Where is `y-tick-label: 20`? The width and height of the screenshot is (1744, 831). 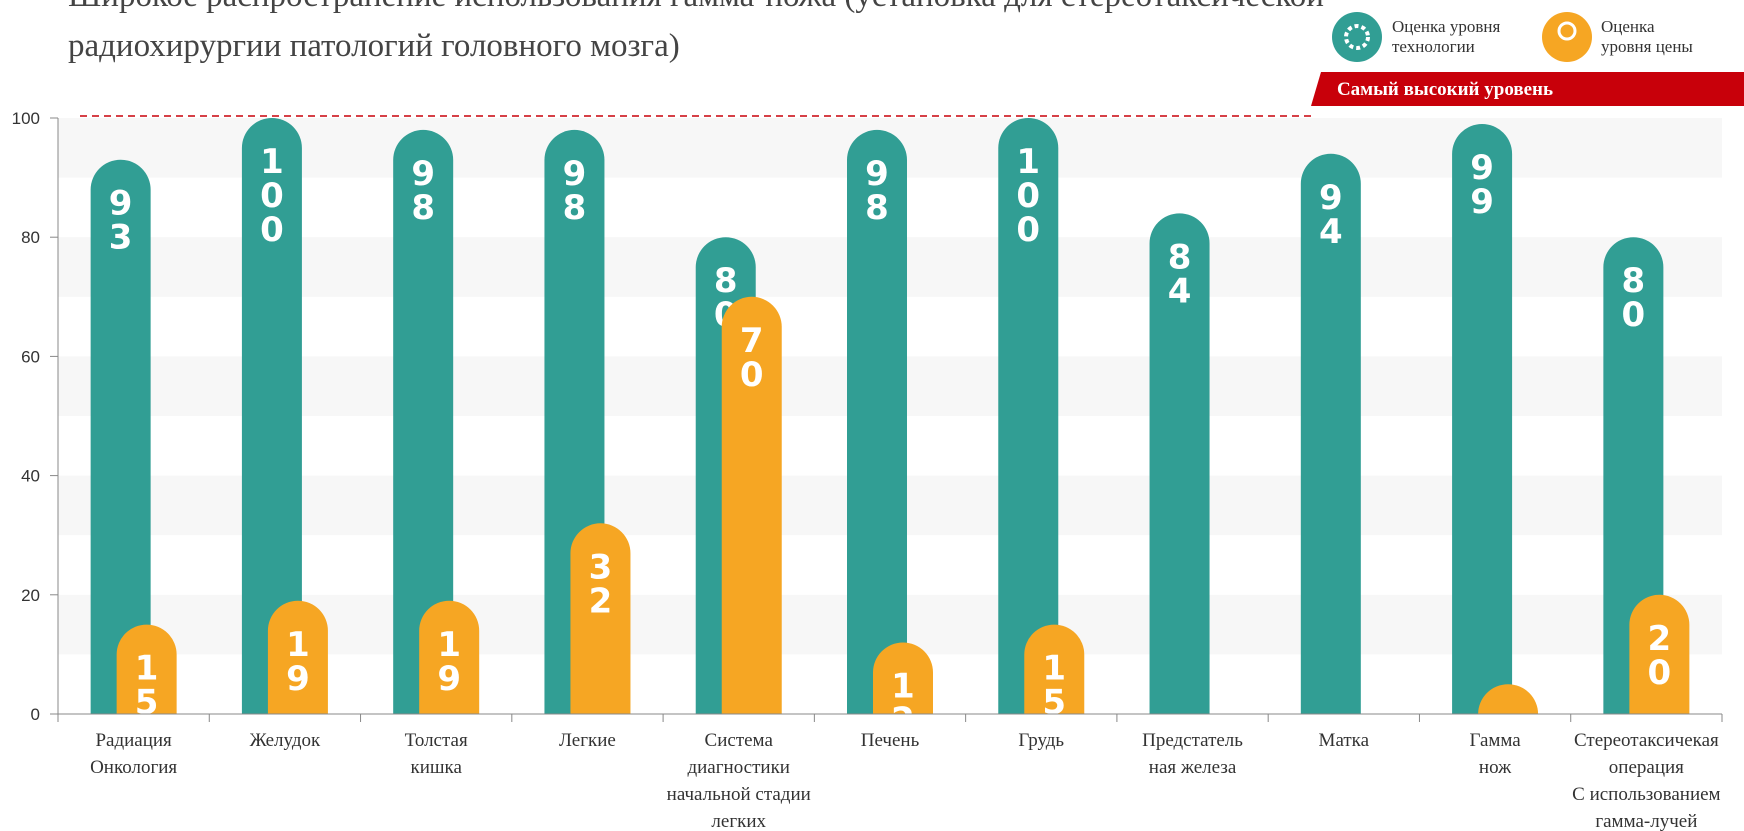
y-tick-label: 20 is located at coordinates (30, 595).